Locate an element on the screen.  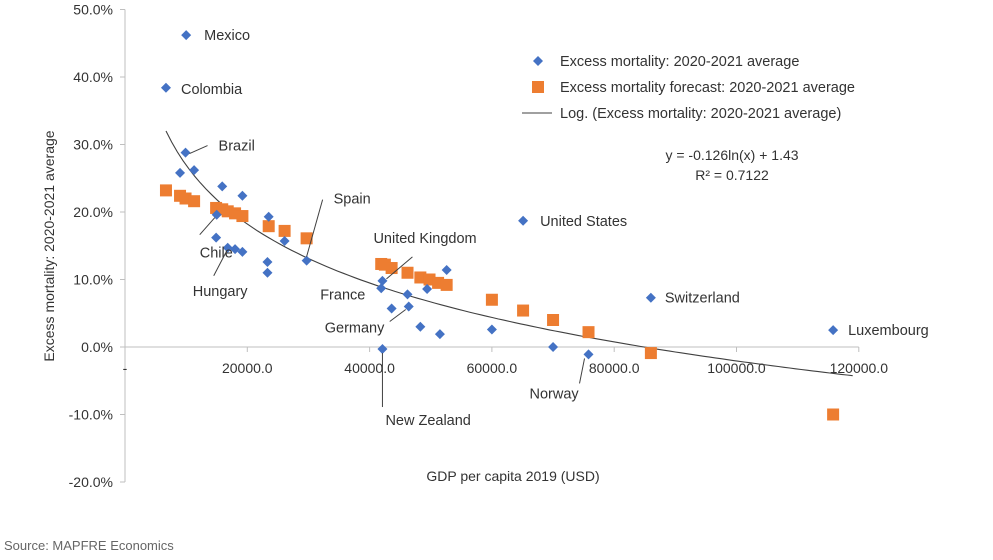
y-tick-label: 0.0% is located at coordinates (97, 347).